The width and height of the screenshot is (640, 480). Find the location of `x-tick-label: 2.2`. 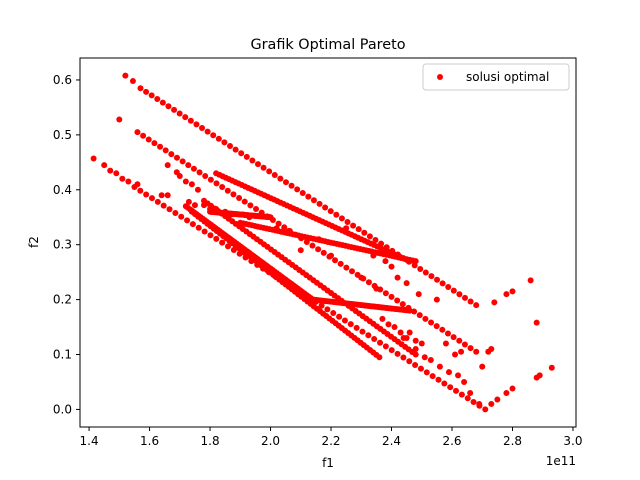

x-tick-label: 2.2 is located at coordinates (330, 441).